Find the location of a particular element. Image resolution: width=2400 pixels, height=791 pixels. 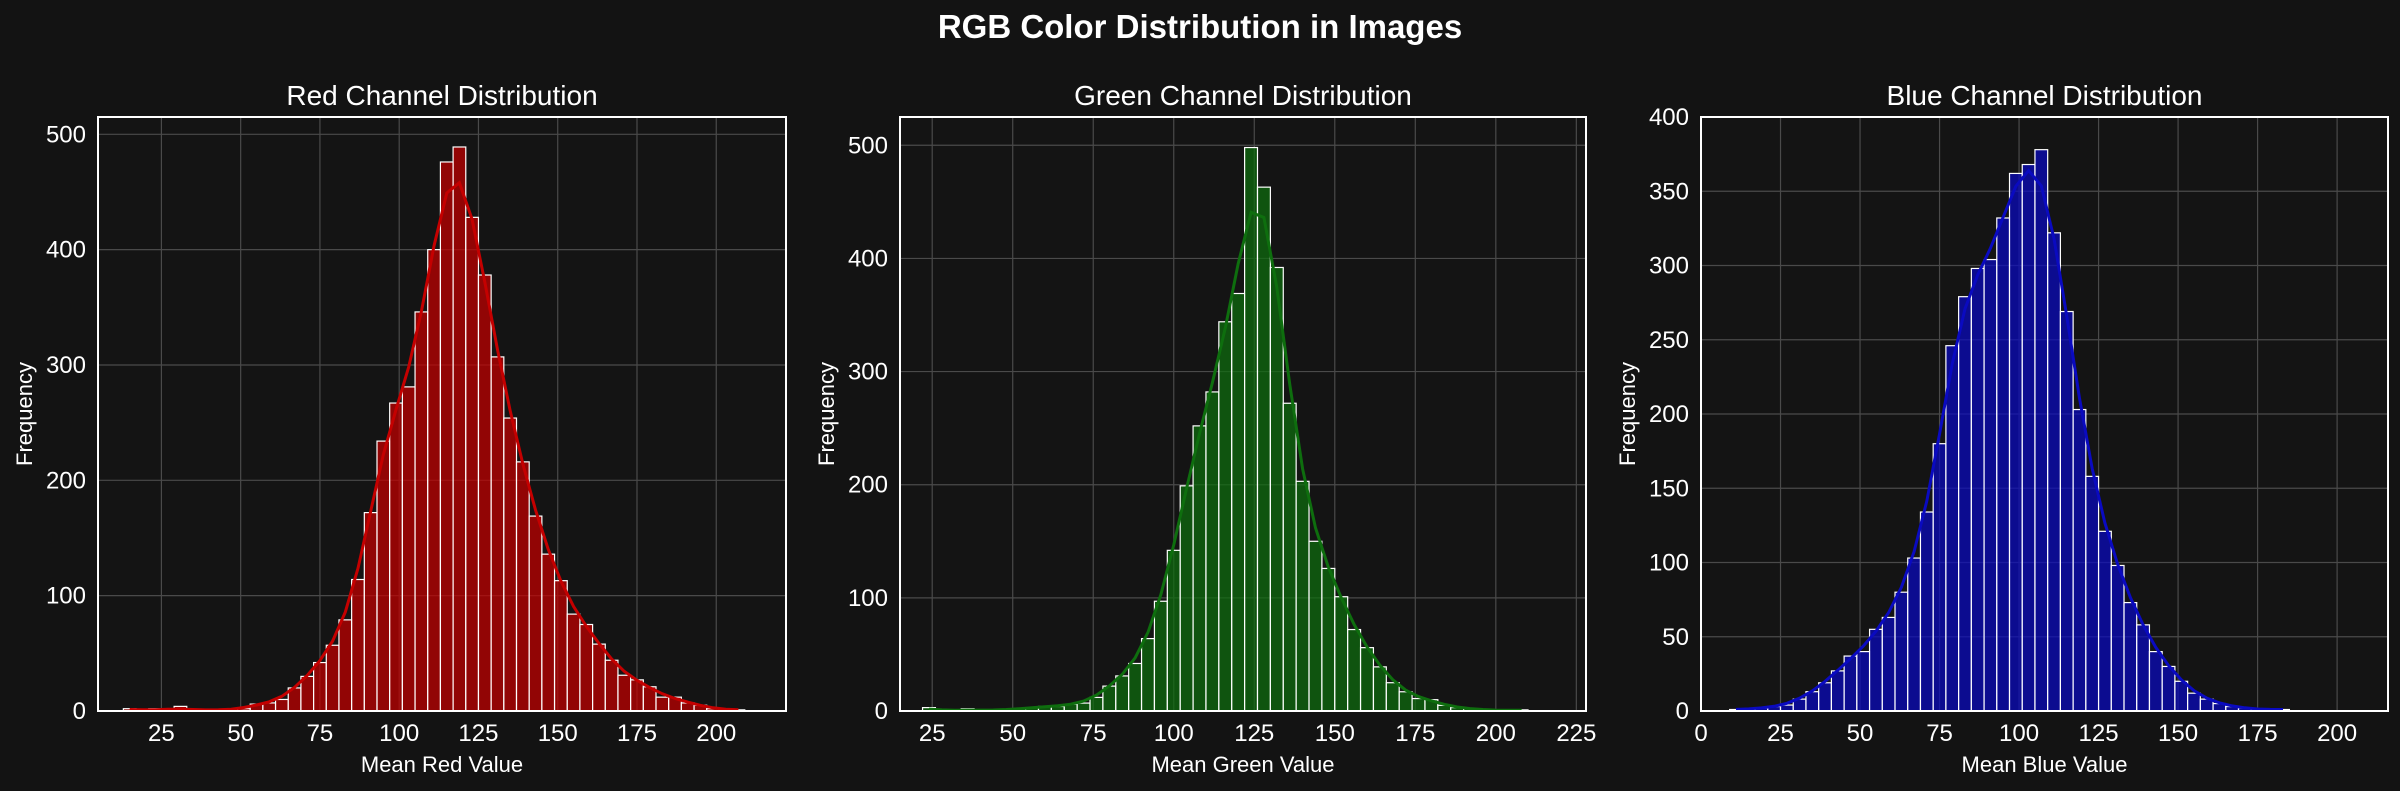

y-tick-label: 250 is located at coordinates (1669, 340).